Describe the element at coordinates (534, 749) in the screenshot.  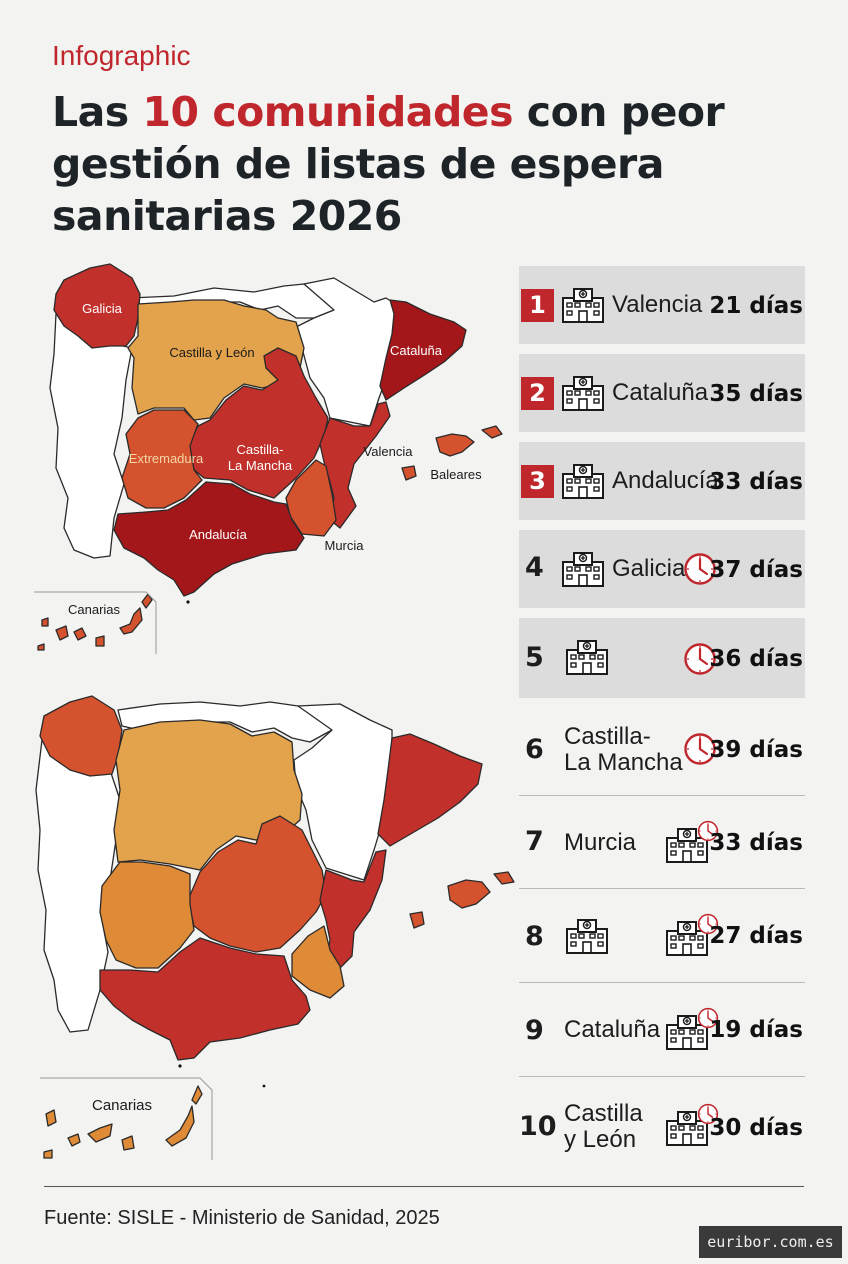
I see `rank-number: 6` at that location.